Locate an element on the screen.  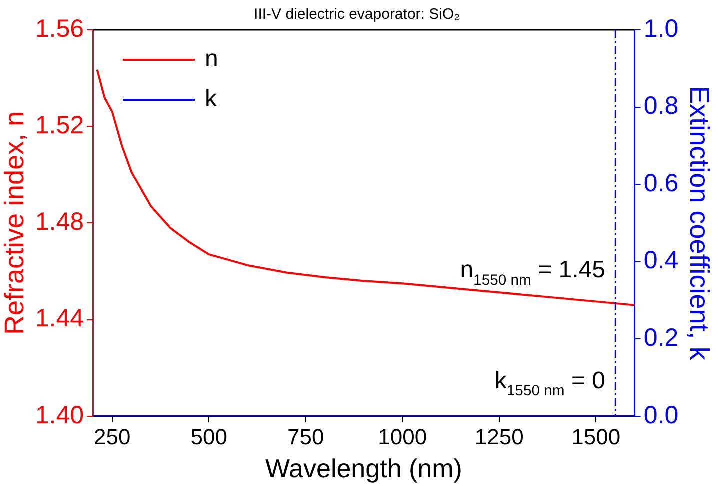
y-tick-label: 1.44 is located at coordinates (59, 318).